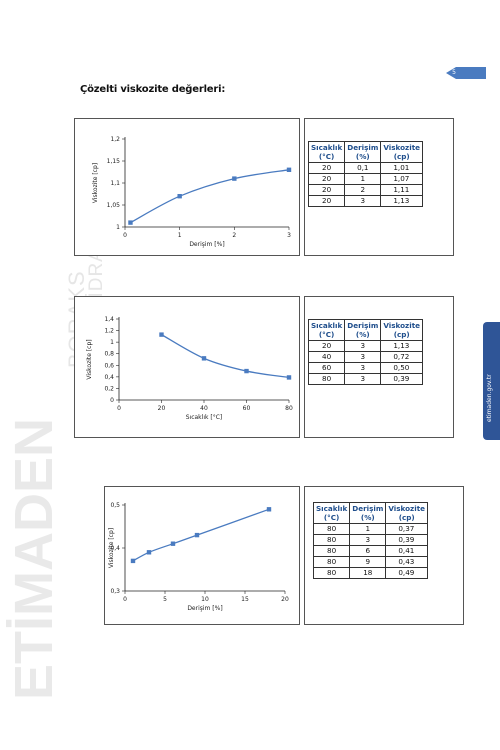  I want to click on side-tab: etimaden.gov.tr, so click(491, 381).